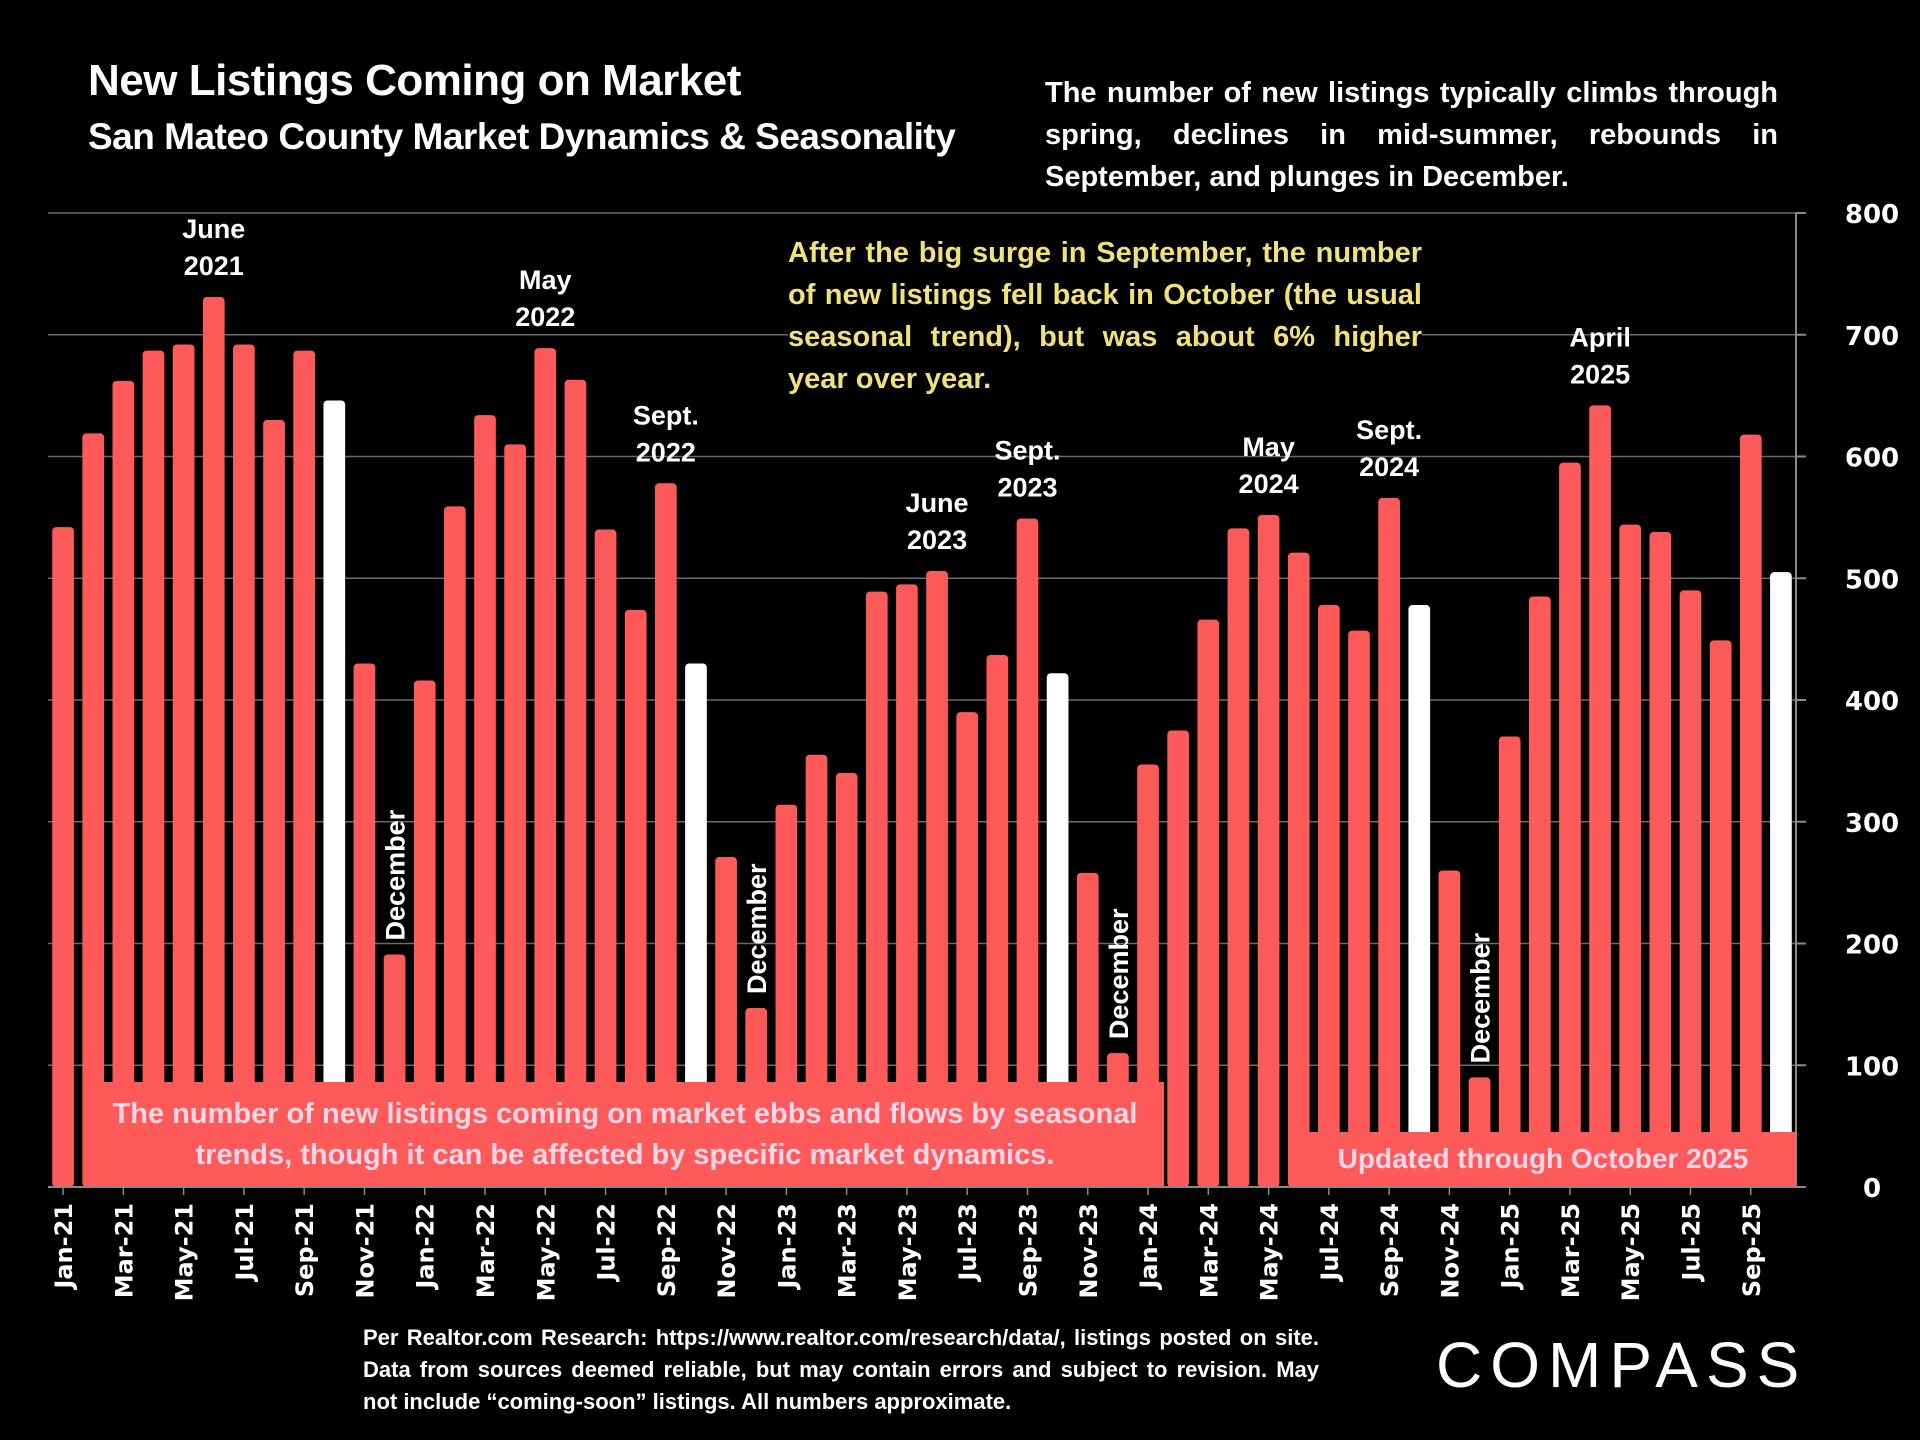 The height and width of the screenshot is (1440, 1920). Describe the element at coordinates (486, 1250) in the screenshot. I see `x-tick-label: Mar-22` at that location.